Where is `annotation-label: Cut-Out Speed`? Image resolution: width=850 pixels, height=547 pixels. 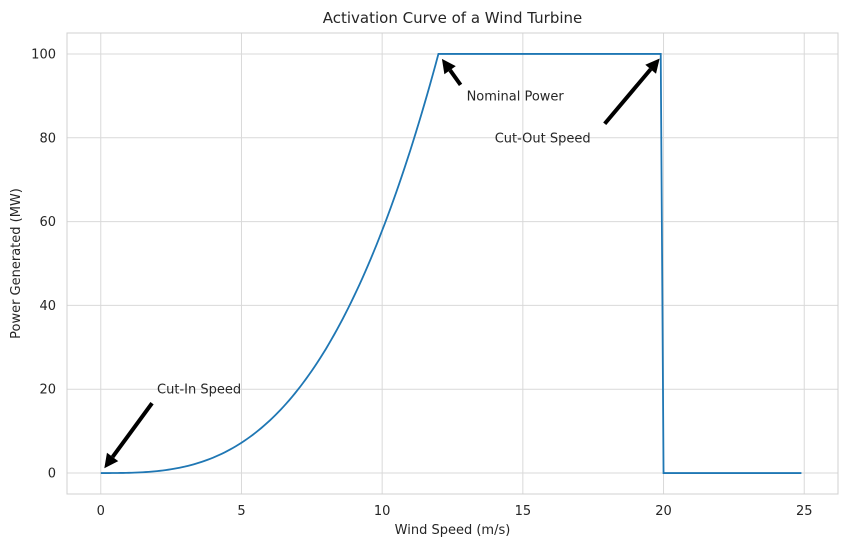
annotation-label: Cut-Out Speed is located at coordinates (543, 138).